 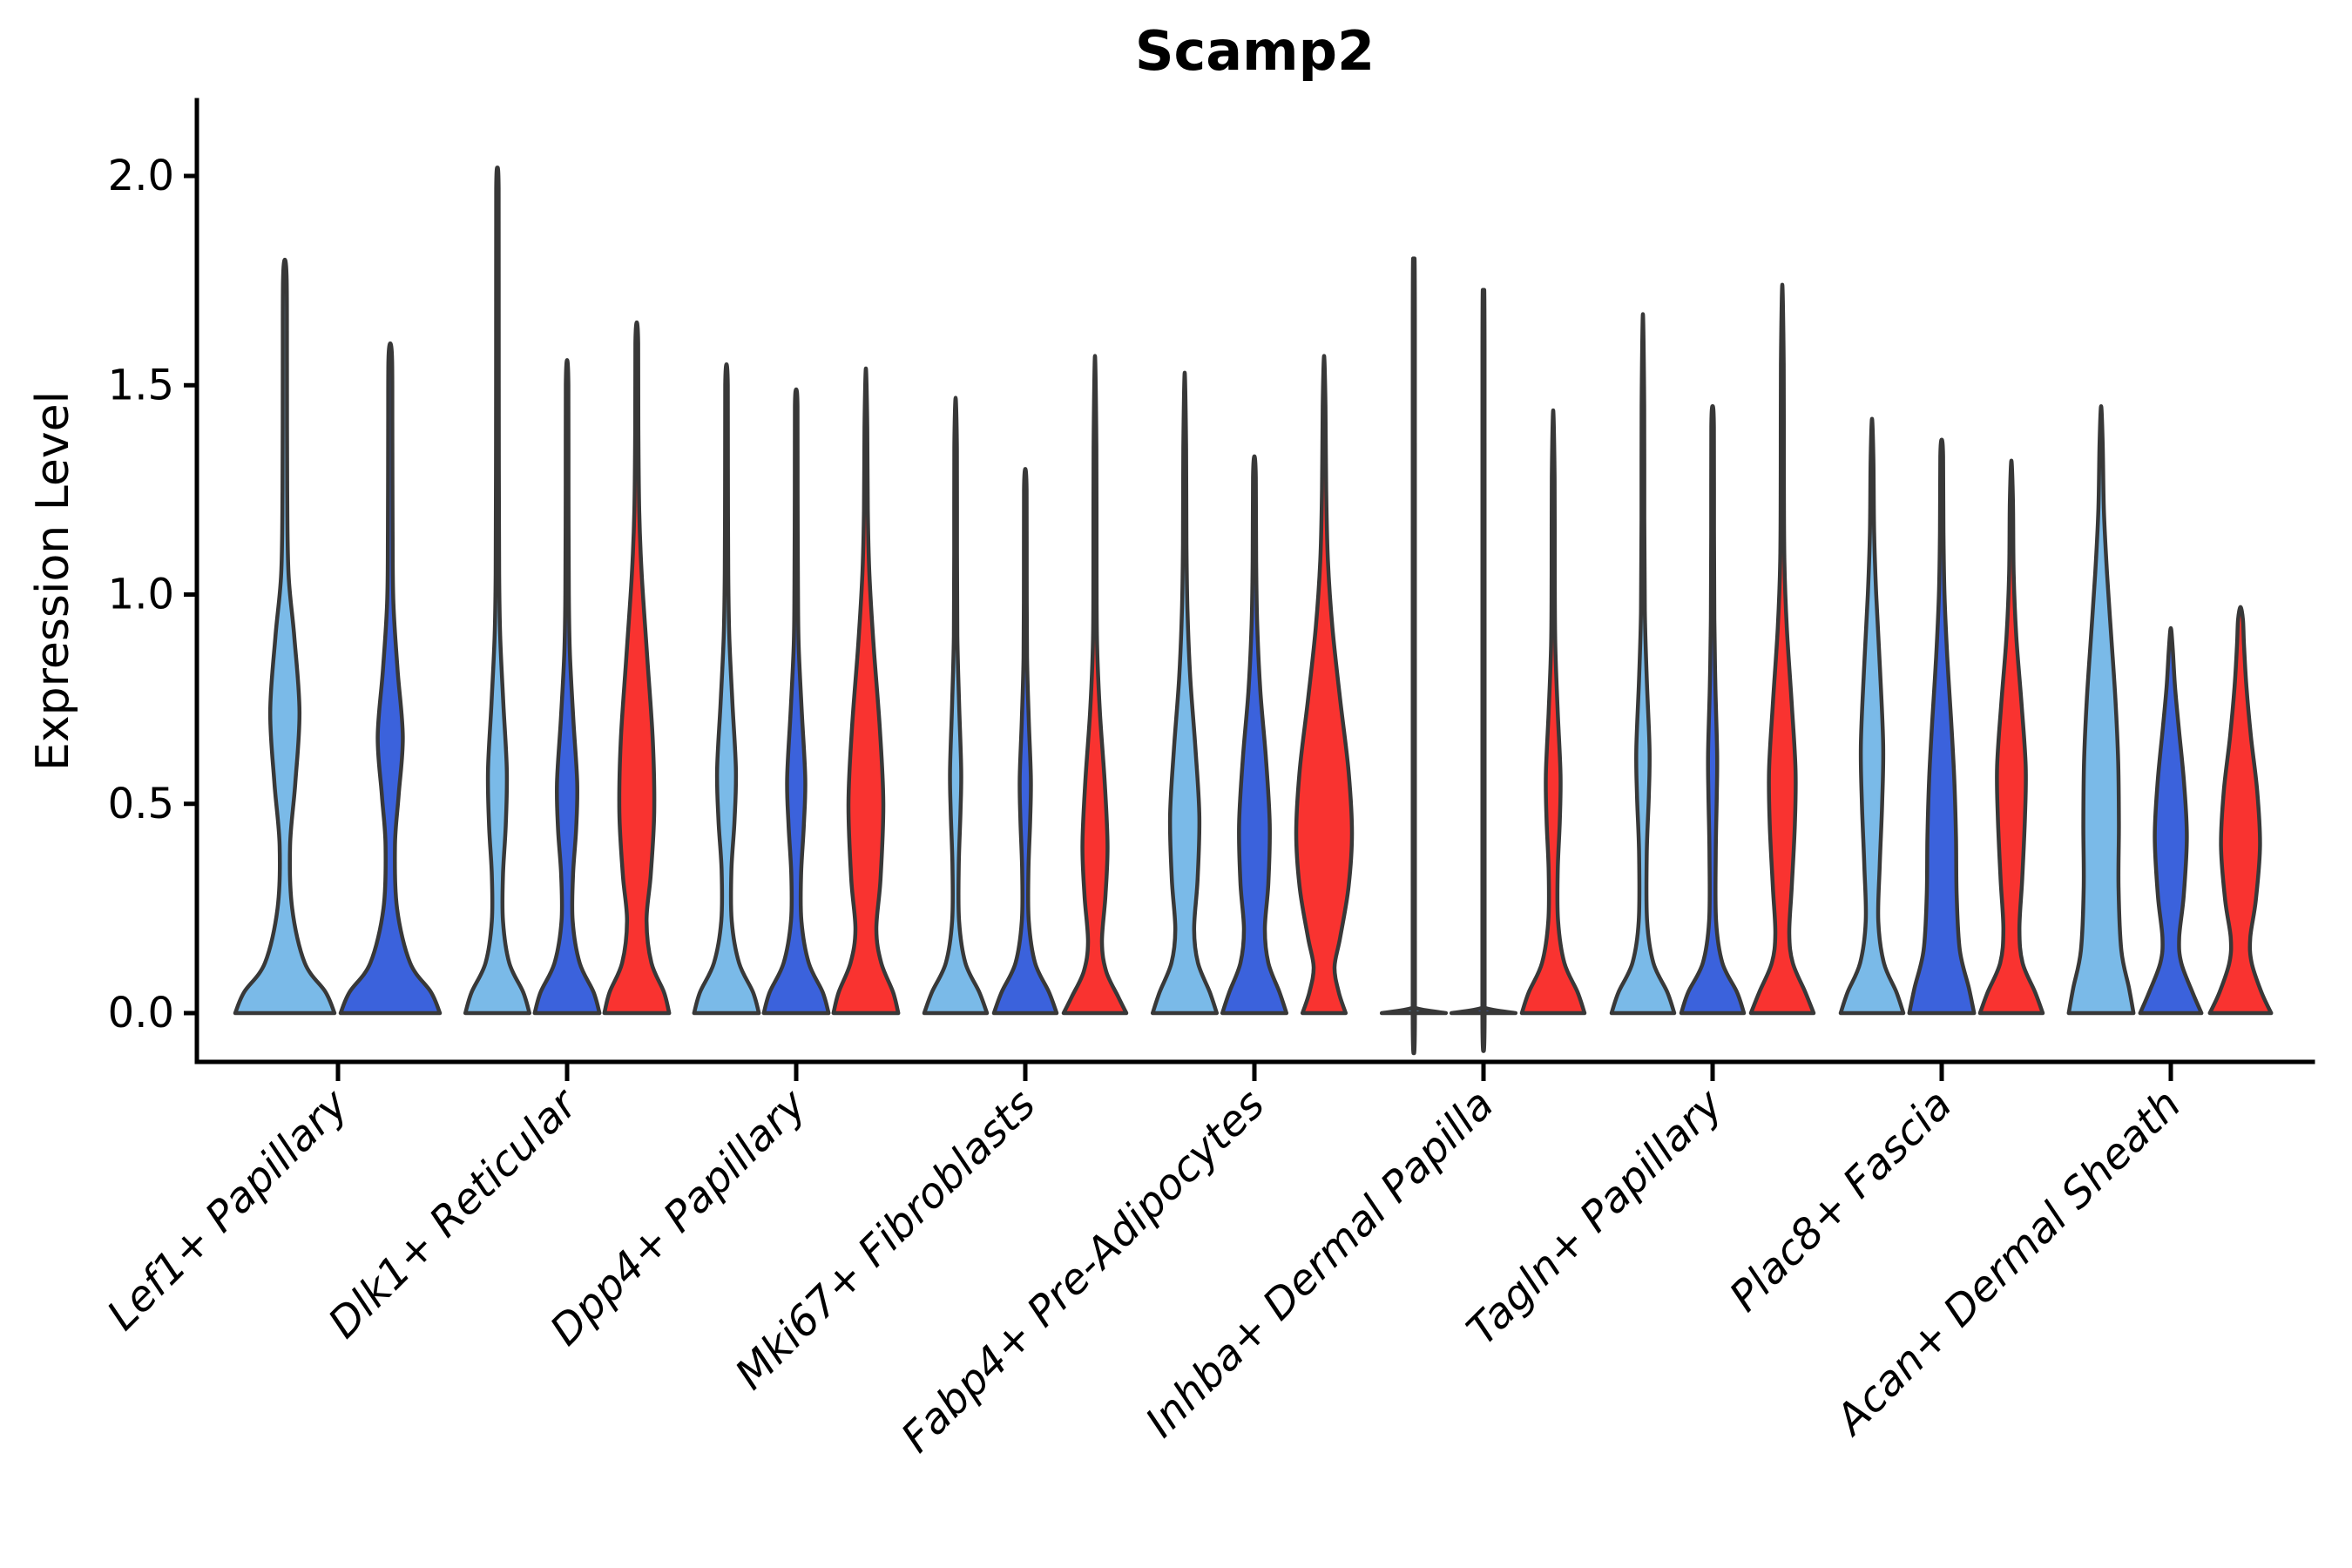 I want to click on x-tick-label: Lef1+ Papillary, so click(x=228, y=1209).